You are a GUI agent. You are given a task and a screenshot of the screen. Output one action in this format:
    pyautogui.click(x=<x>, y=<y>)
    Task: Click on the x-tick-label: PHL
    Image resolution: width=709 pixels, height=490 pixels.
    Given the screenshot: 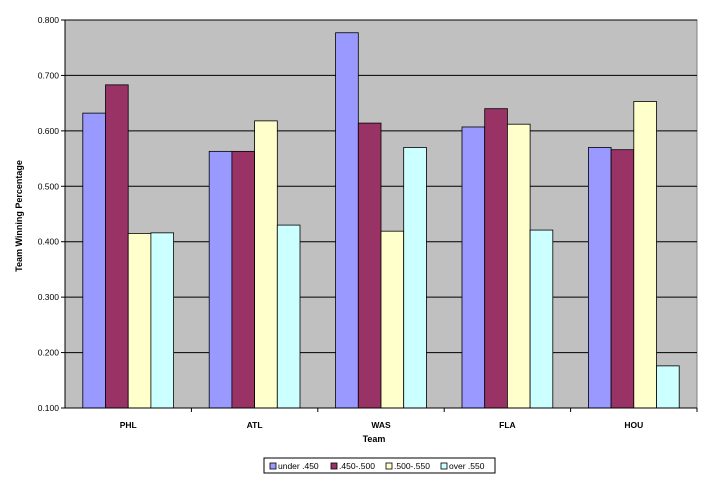 What is the action you would take?
    pyautogui.click(x=128, y=425)
    